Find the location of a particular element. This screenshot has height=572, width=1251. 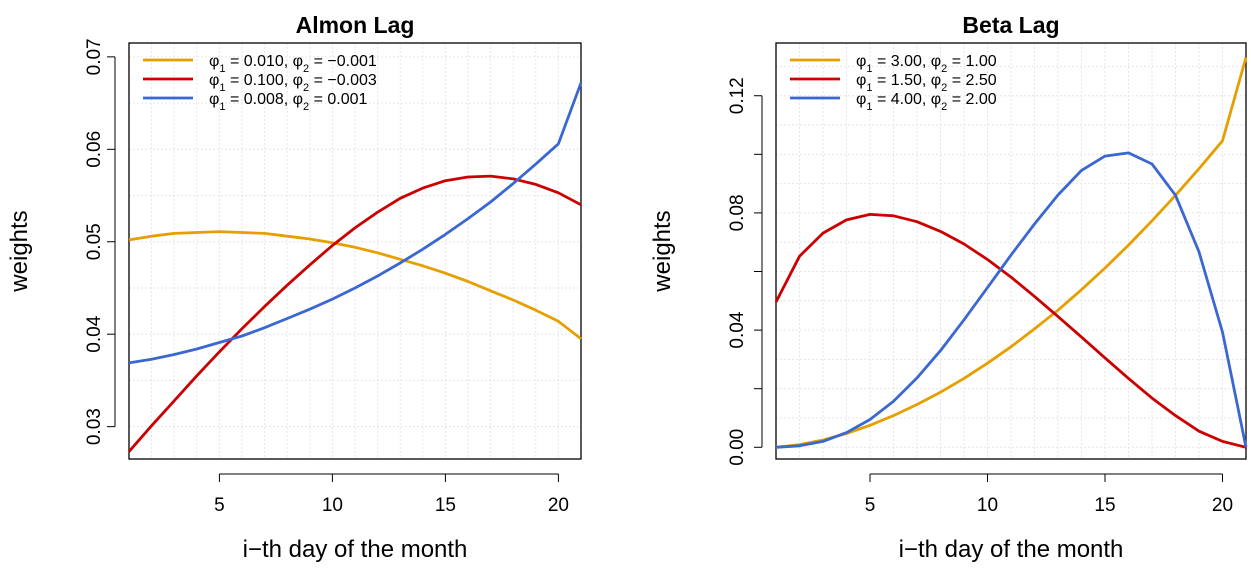

legend-label-1: φ1 = 3.00, φ2 = 1.00 is located at coordinates (926, 64).